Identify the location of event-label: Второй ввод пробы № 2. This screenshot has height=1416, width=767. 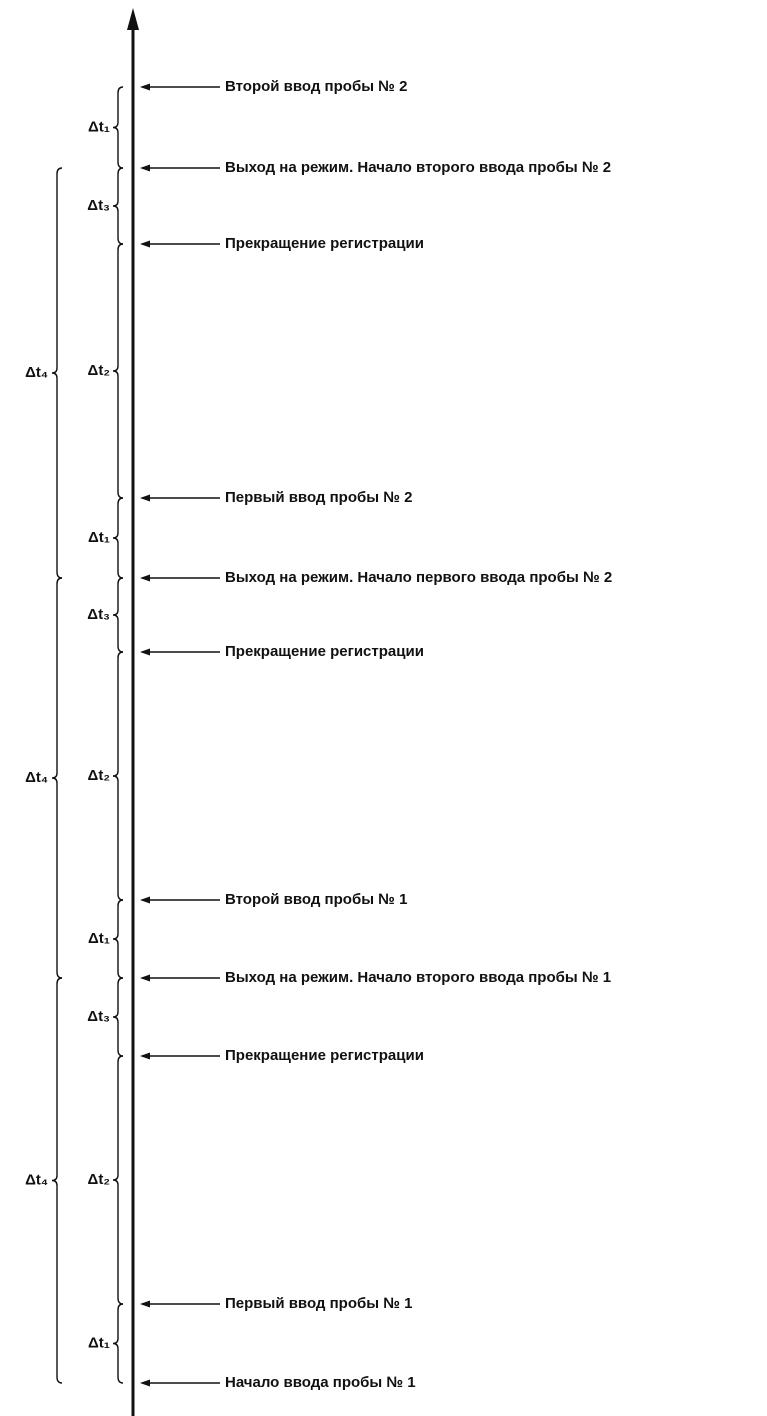
(316, 86).